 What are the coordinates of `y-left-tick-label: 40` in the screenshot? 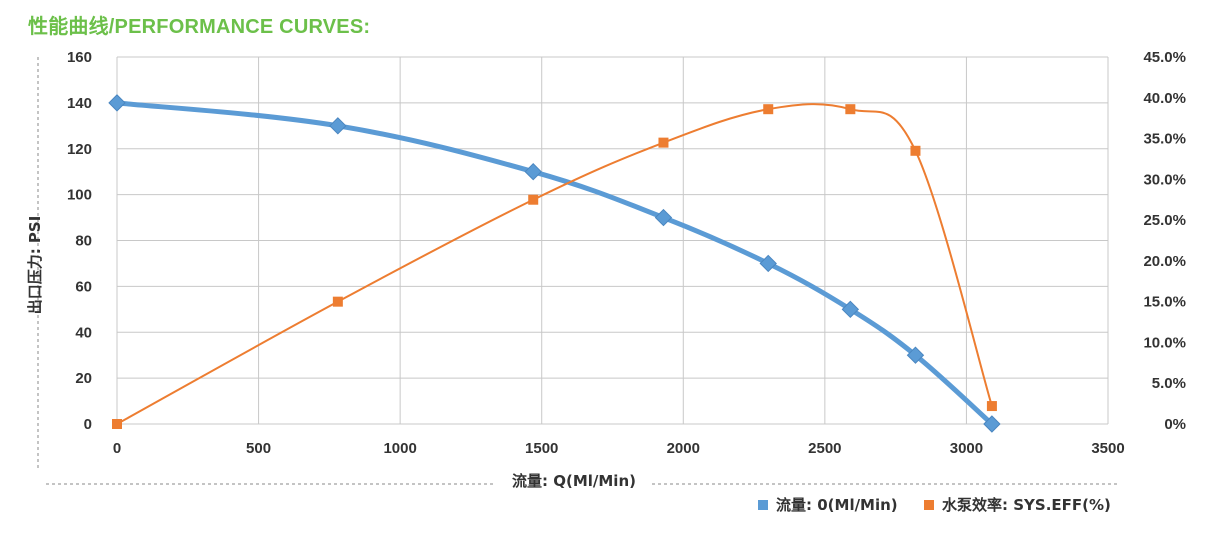 It's located at (83, 332).